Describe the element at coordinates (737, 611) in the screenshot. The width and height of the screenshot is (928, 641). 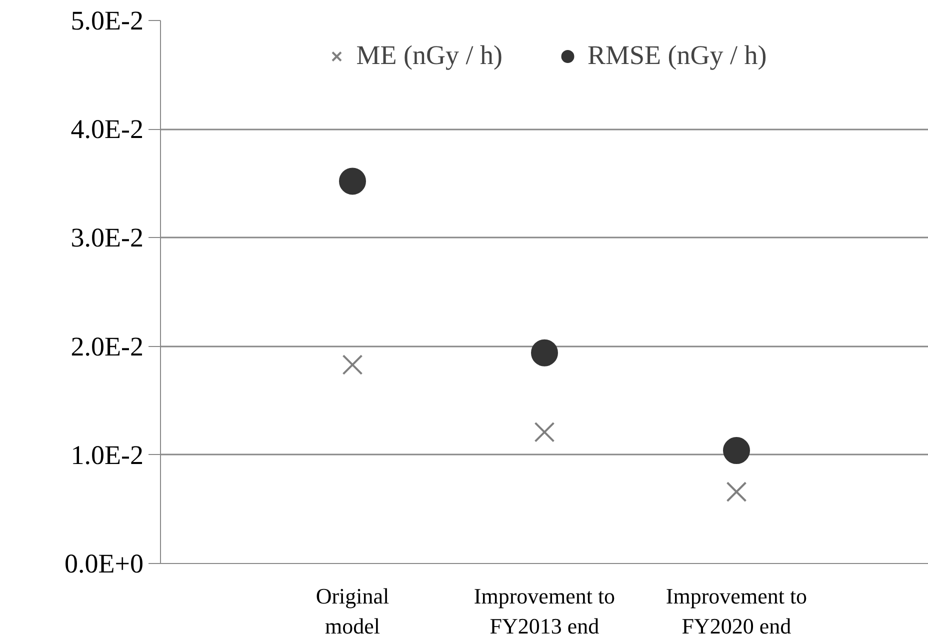
I see `x-tick-label: Improvement to FY2020 end` at that location.